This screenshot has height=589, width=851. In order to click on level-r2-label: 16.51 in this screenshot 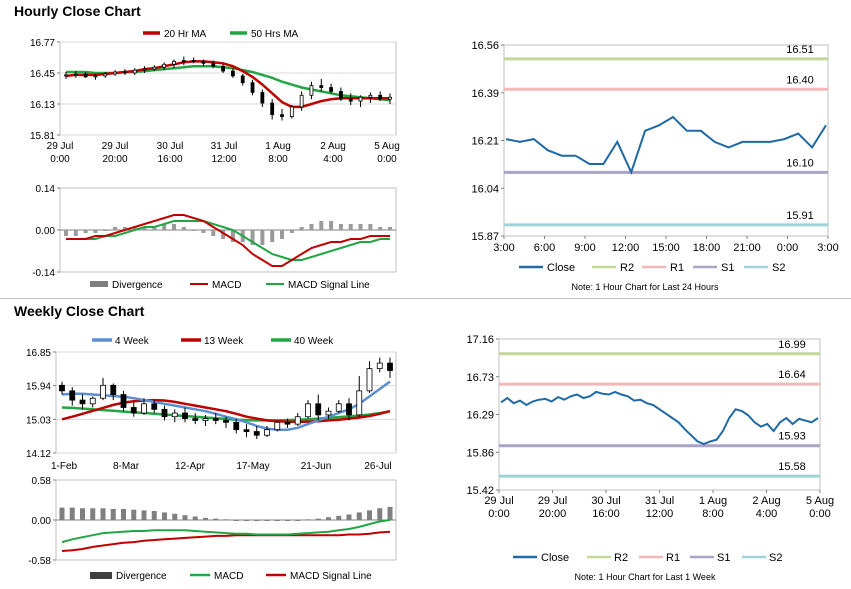, I will do `click(800, 50)`.